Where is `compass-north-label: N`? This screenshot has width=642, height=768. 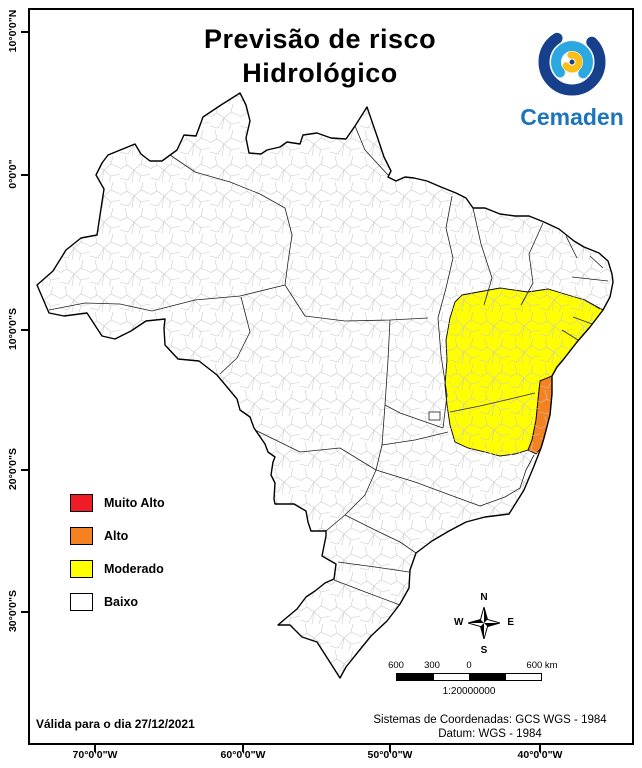 compass-north-label: N is located at coordinates (484, 597).